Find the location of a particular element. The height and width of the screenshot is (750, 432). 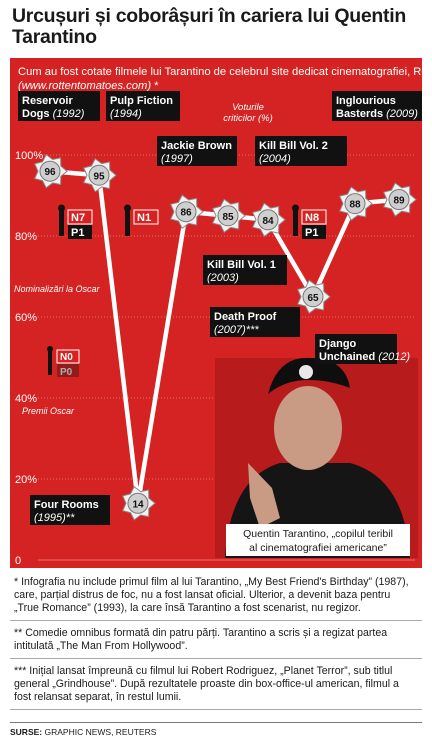

data-point-value: 96 is located at coordinates (50, 172).